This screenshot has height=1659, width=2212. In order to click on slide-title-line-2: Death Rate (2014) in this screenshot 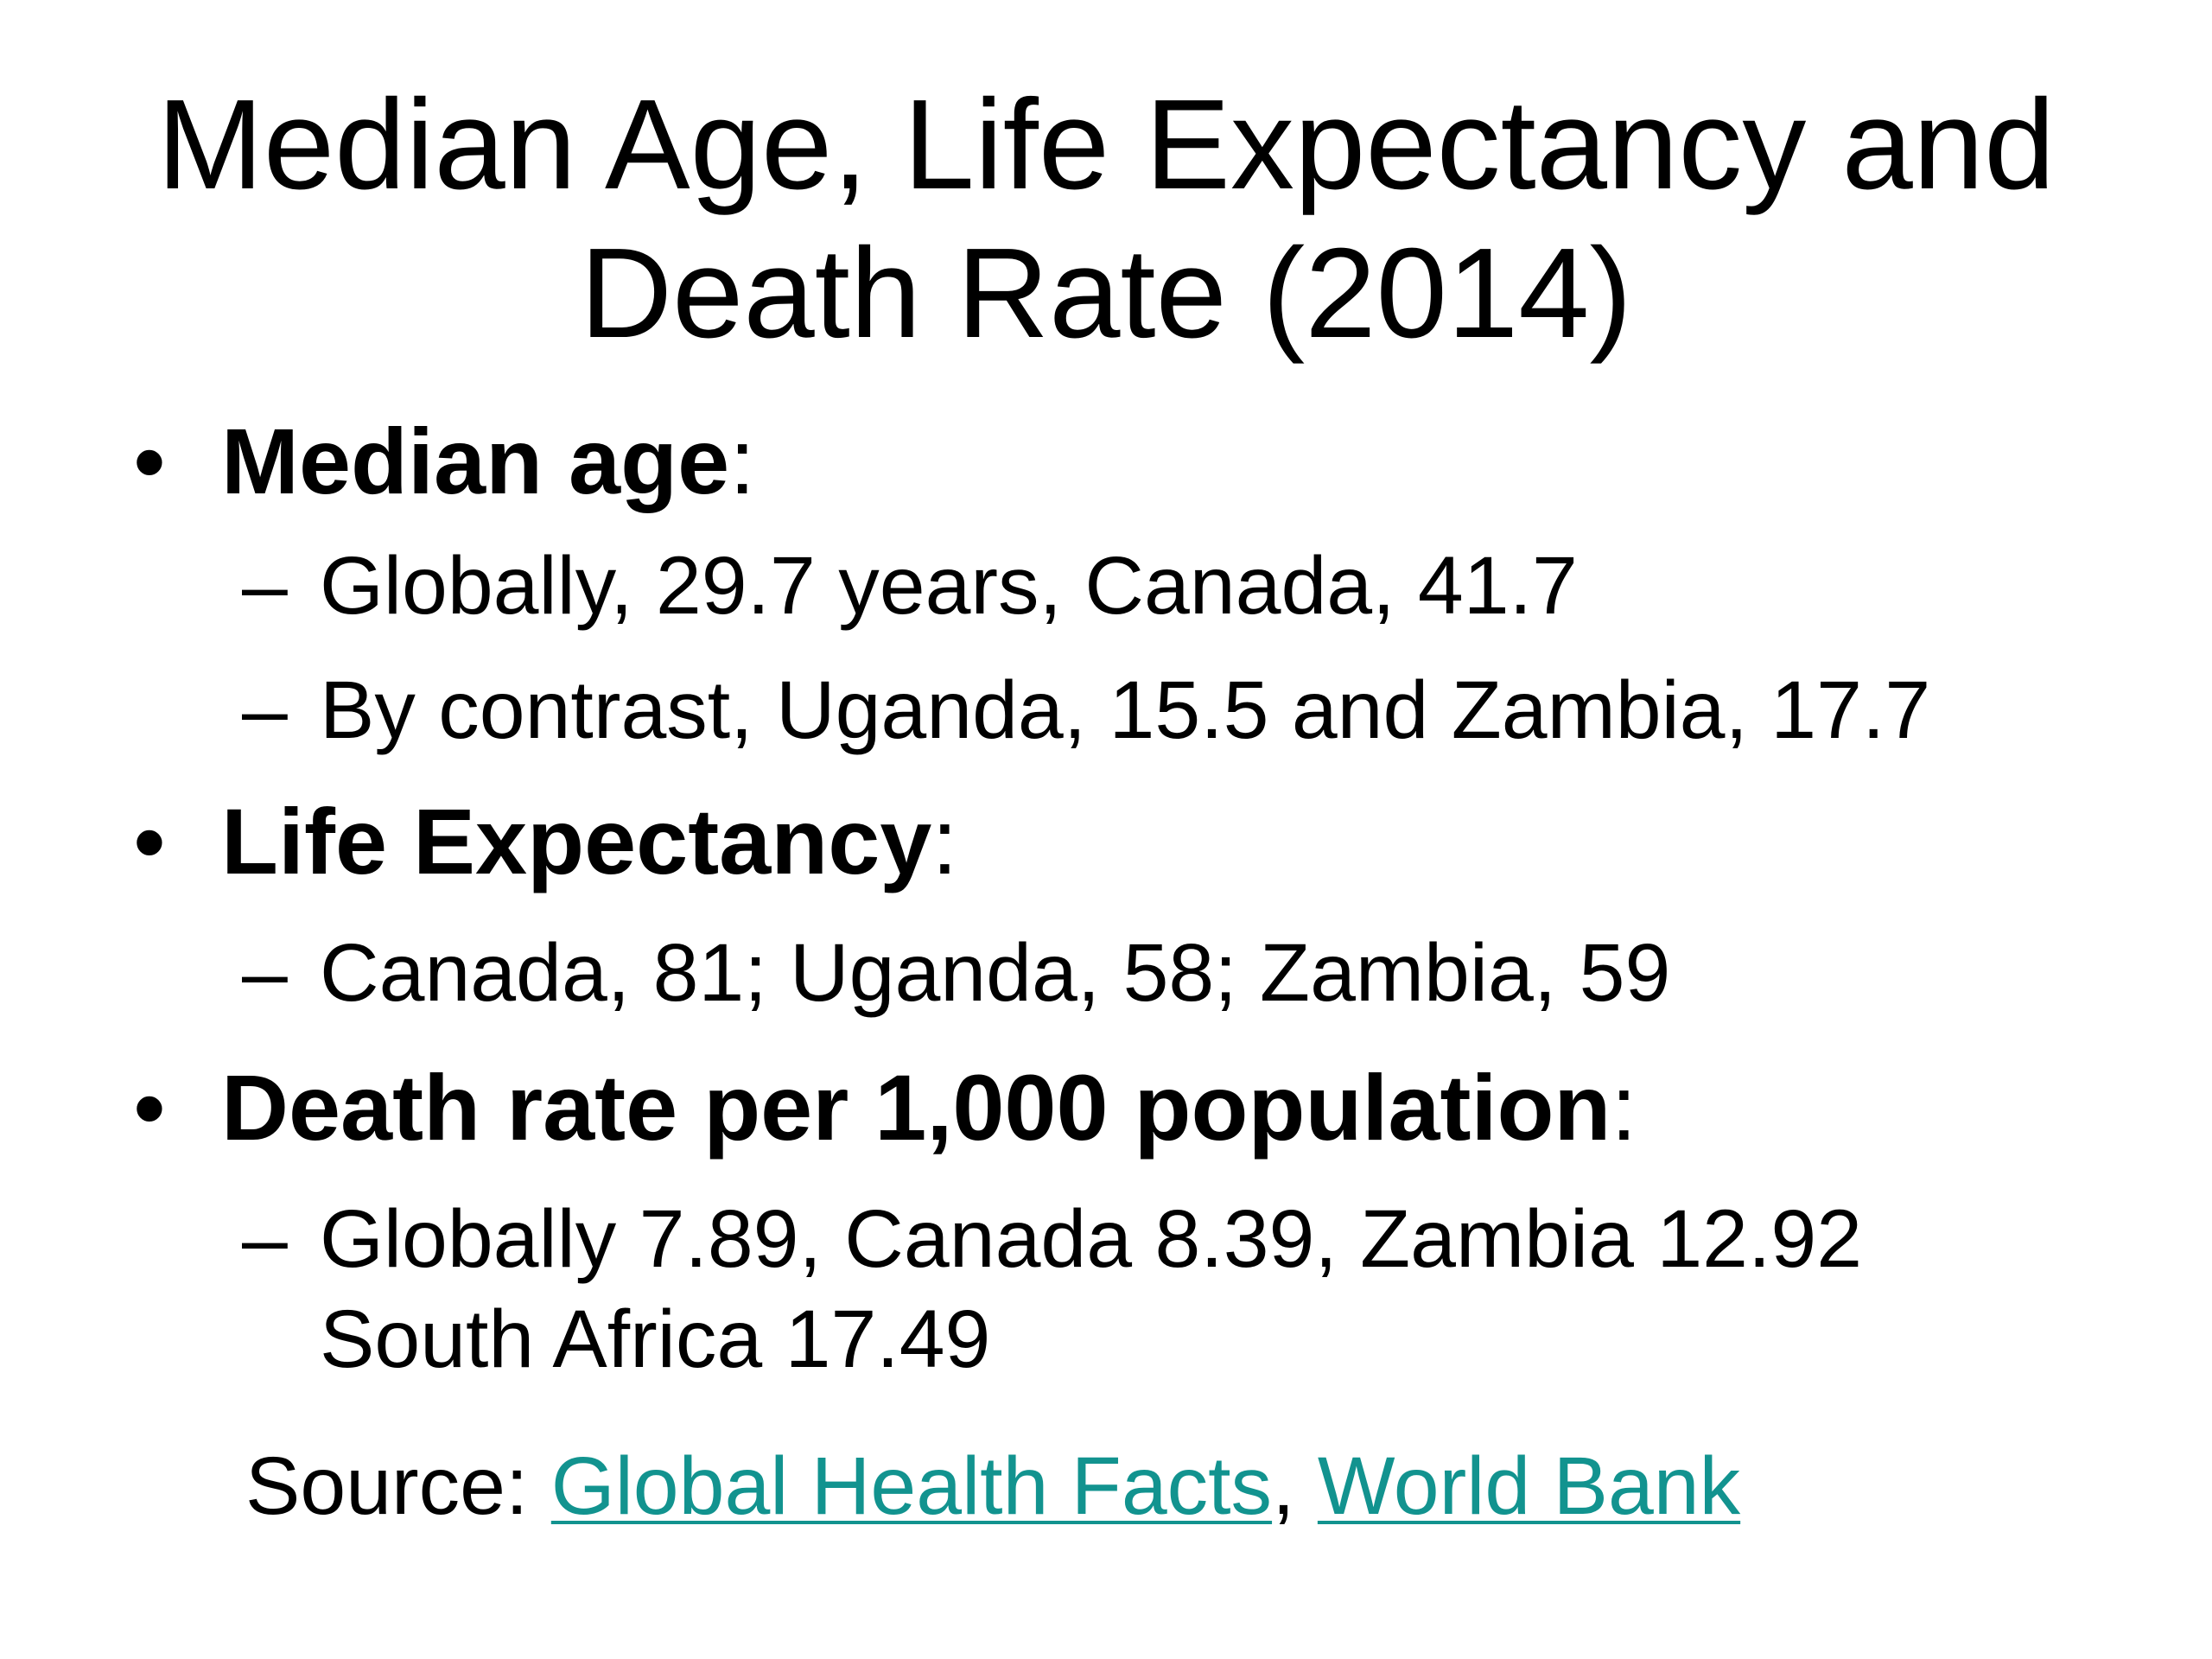, I will do `click(1106, 293)`.